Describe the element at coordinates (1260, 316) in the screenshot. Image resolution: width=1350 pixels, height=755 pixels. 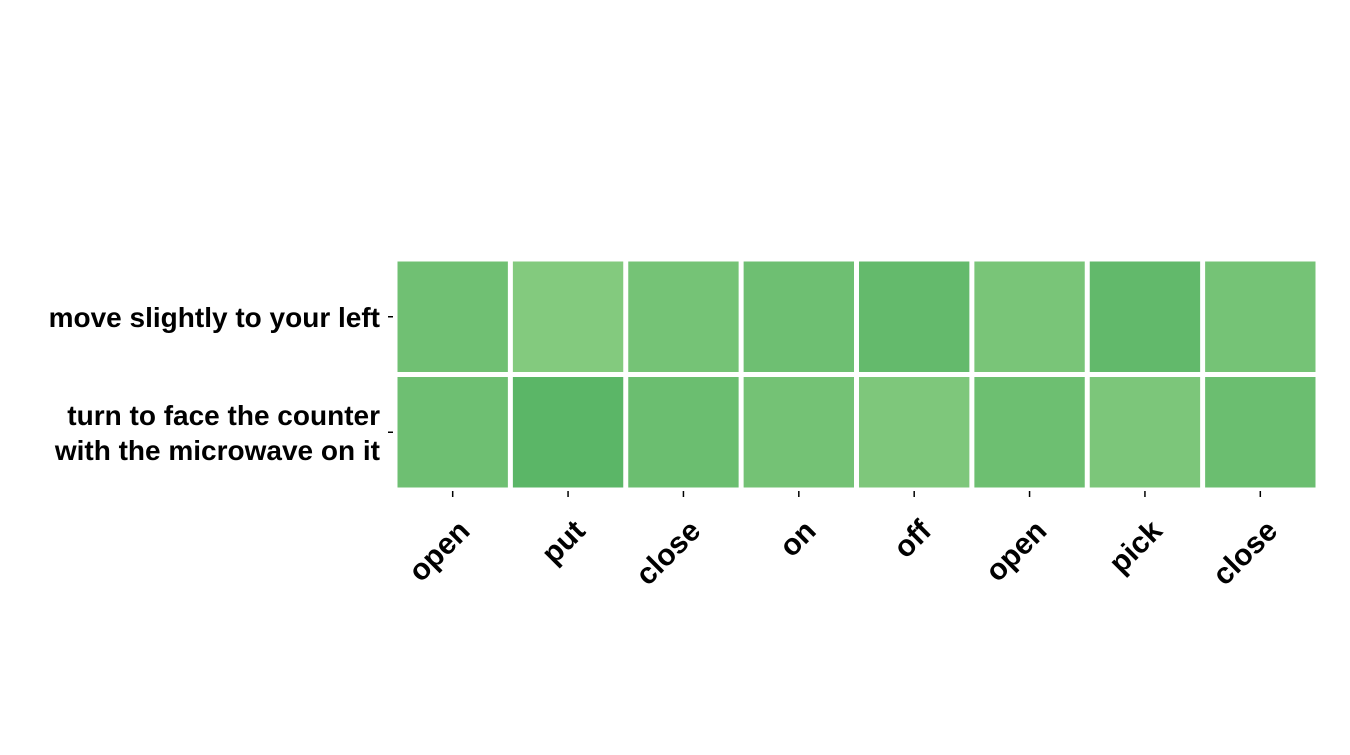
I see `heatmap-cell-r0-c7` at that location.